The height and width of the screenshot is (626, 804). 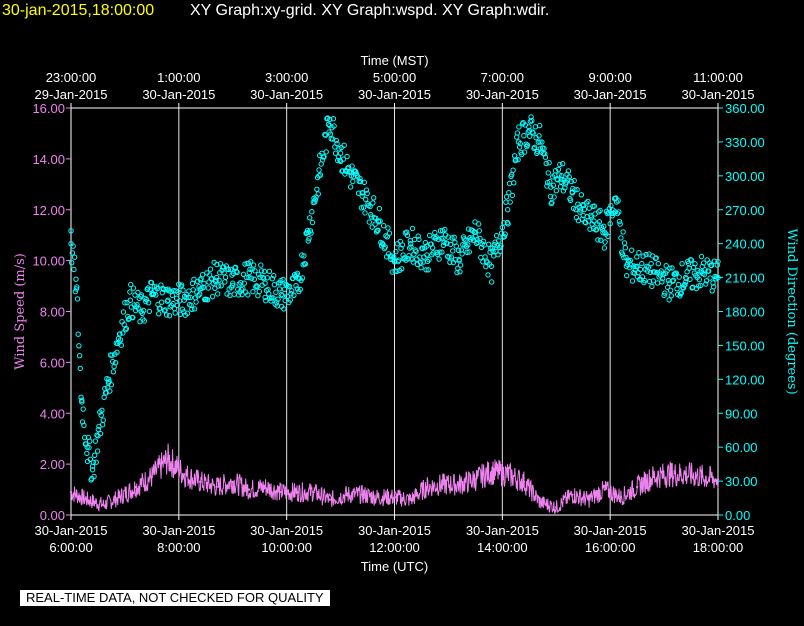 I want to click on x-tick-label-time: 6:00:00, so click(x=70, y=547).